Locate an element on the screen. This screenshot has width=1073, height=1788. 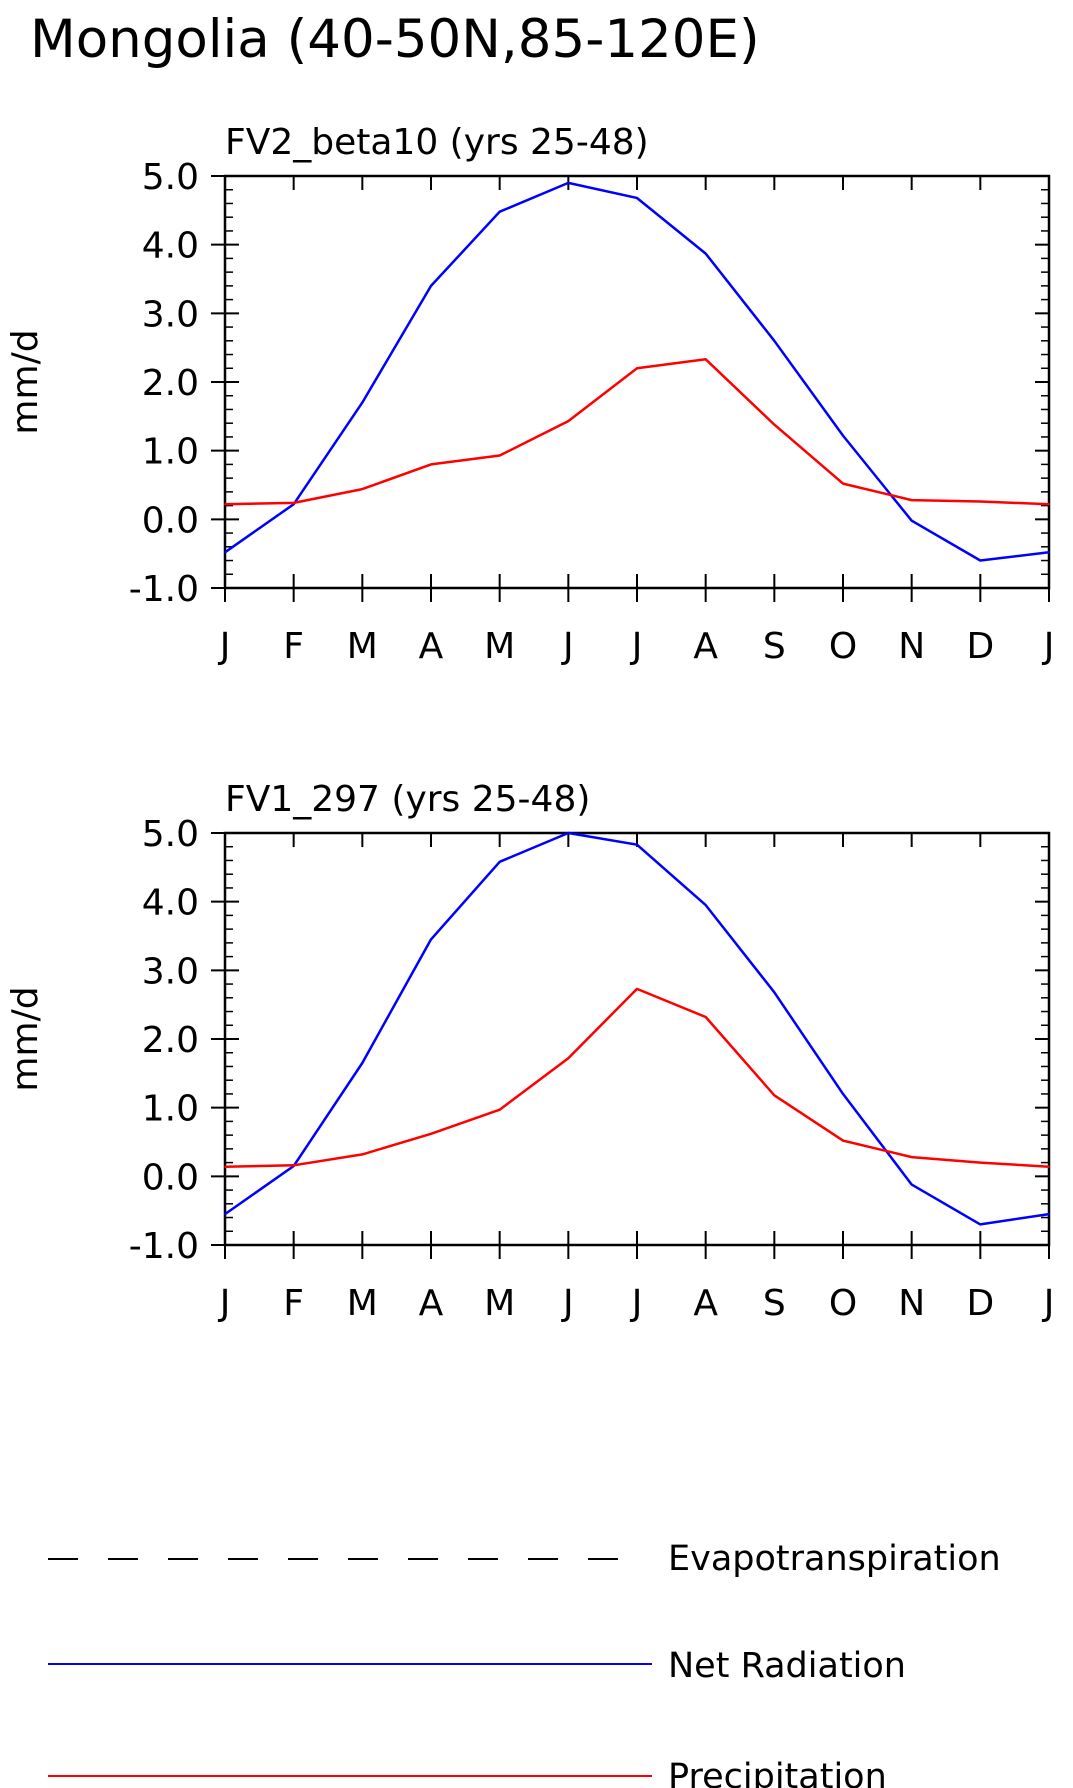
chart-1-ytick-label: 3.0 is located at coordinates (170, 971).